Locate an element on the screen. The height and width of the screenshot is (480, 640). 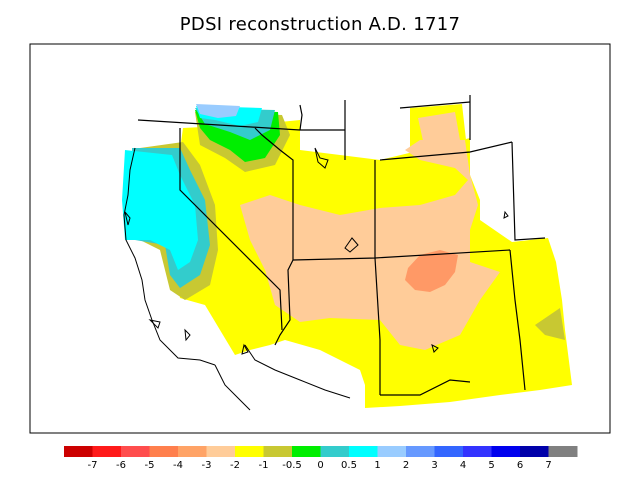
legend-tick-label: -2 is located at coordinates (235, 465).